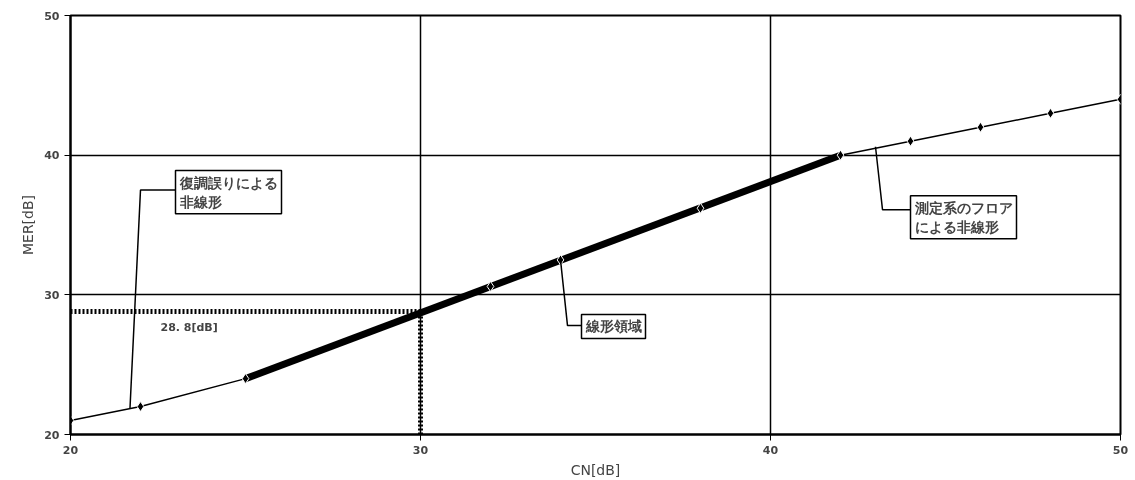 The image size is (1135, 480). What do you see at coordinates (70, 450) in the screenshot?
I see `x-tick-label: 20` at bounding box center [70, 450].